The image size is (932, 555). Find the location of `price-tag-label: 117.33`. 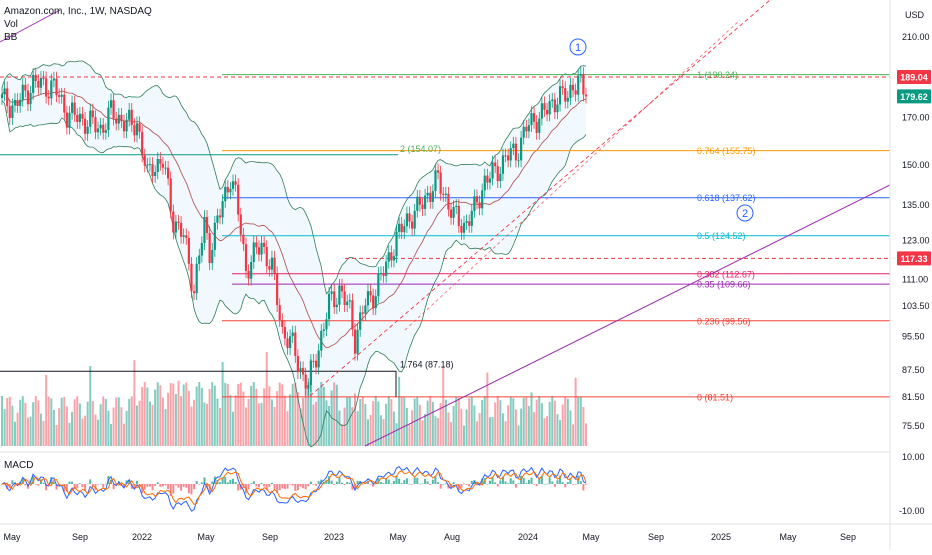

price-tag-label: 117.33 is located at coordinates (913, 259).